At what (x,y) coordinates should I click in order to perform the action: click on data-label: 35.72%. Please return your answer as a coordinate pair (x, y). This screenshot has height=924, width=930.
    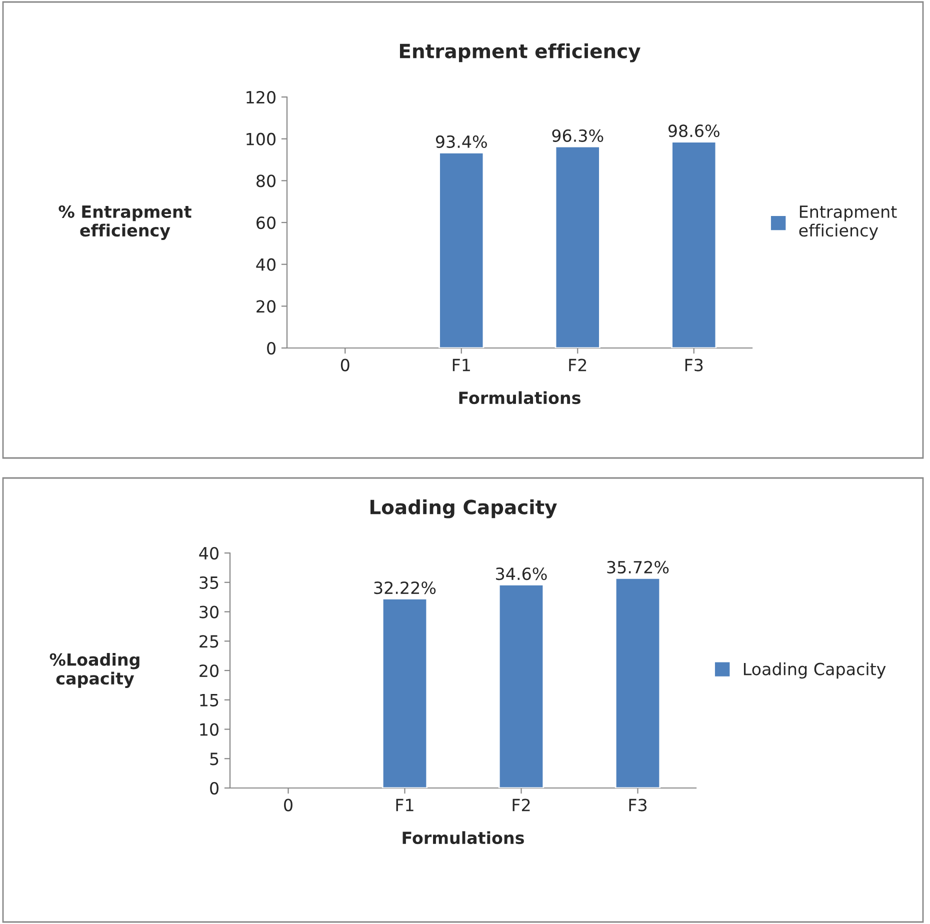
    Looking at the image, I should click on (638, 567).